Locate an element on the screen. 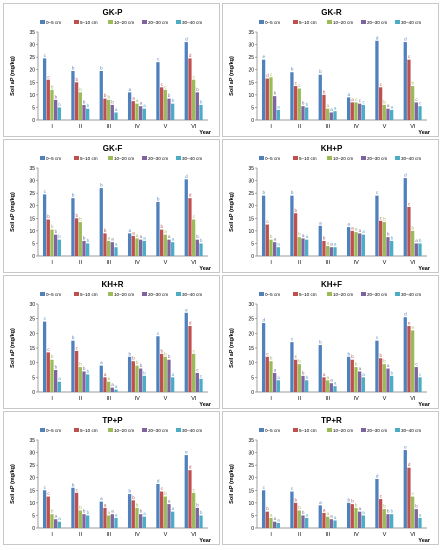 This screenshot has width=442, height=550. legend-label: 5–10 cm is located at coordinates (89, 430).